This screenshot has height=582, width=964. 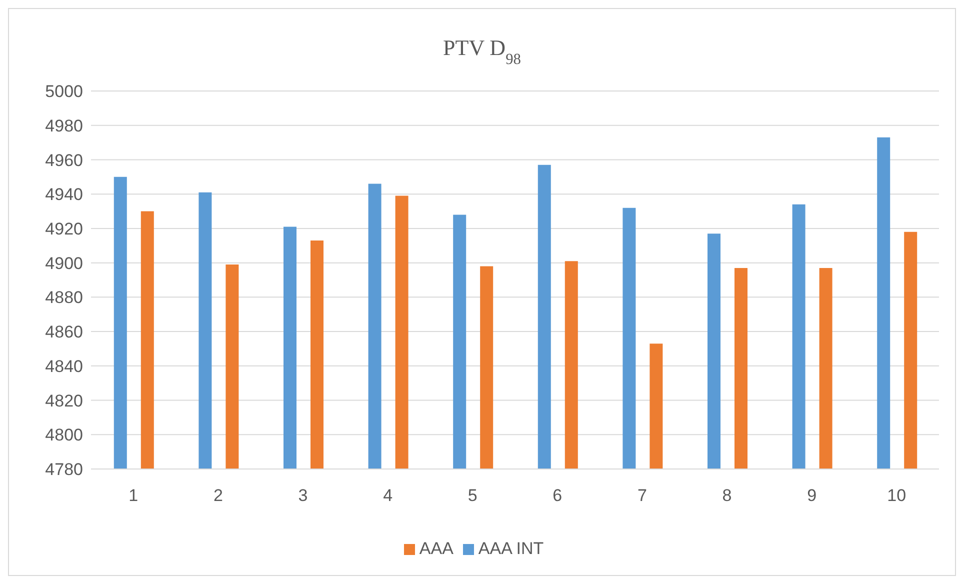 I want to click on y-tick-label: 5000, so click(x=64, y=92).